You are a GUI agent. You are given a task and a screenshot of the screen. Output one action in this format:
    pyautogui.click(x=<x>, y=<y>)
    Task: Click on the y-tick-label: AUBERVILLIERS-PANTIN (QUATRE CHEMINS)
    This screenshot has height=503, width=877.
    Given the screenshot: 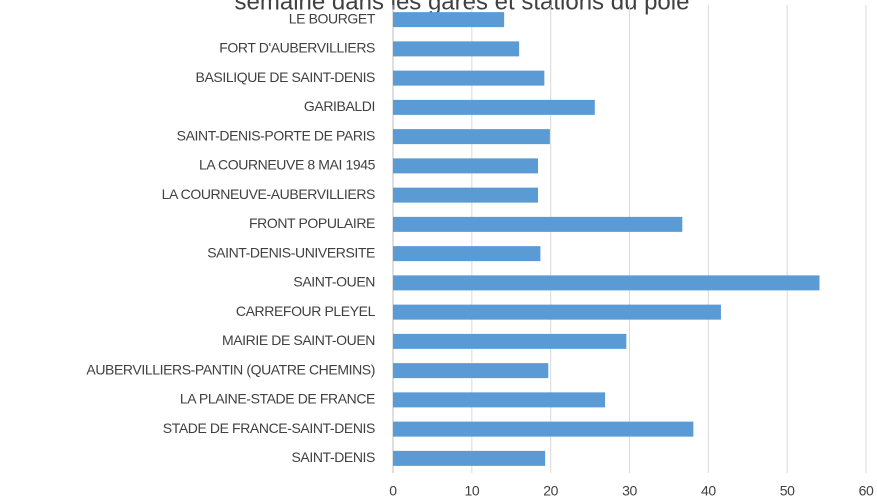 What is the action you would take?
    pyautogui.click(x=230, y=369)
    